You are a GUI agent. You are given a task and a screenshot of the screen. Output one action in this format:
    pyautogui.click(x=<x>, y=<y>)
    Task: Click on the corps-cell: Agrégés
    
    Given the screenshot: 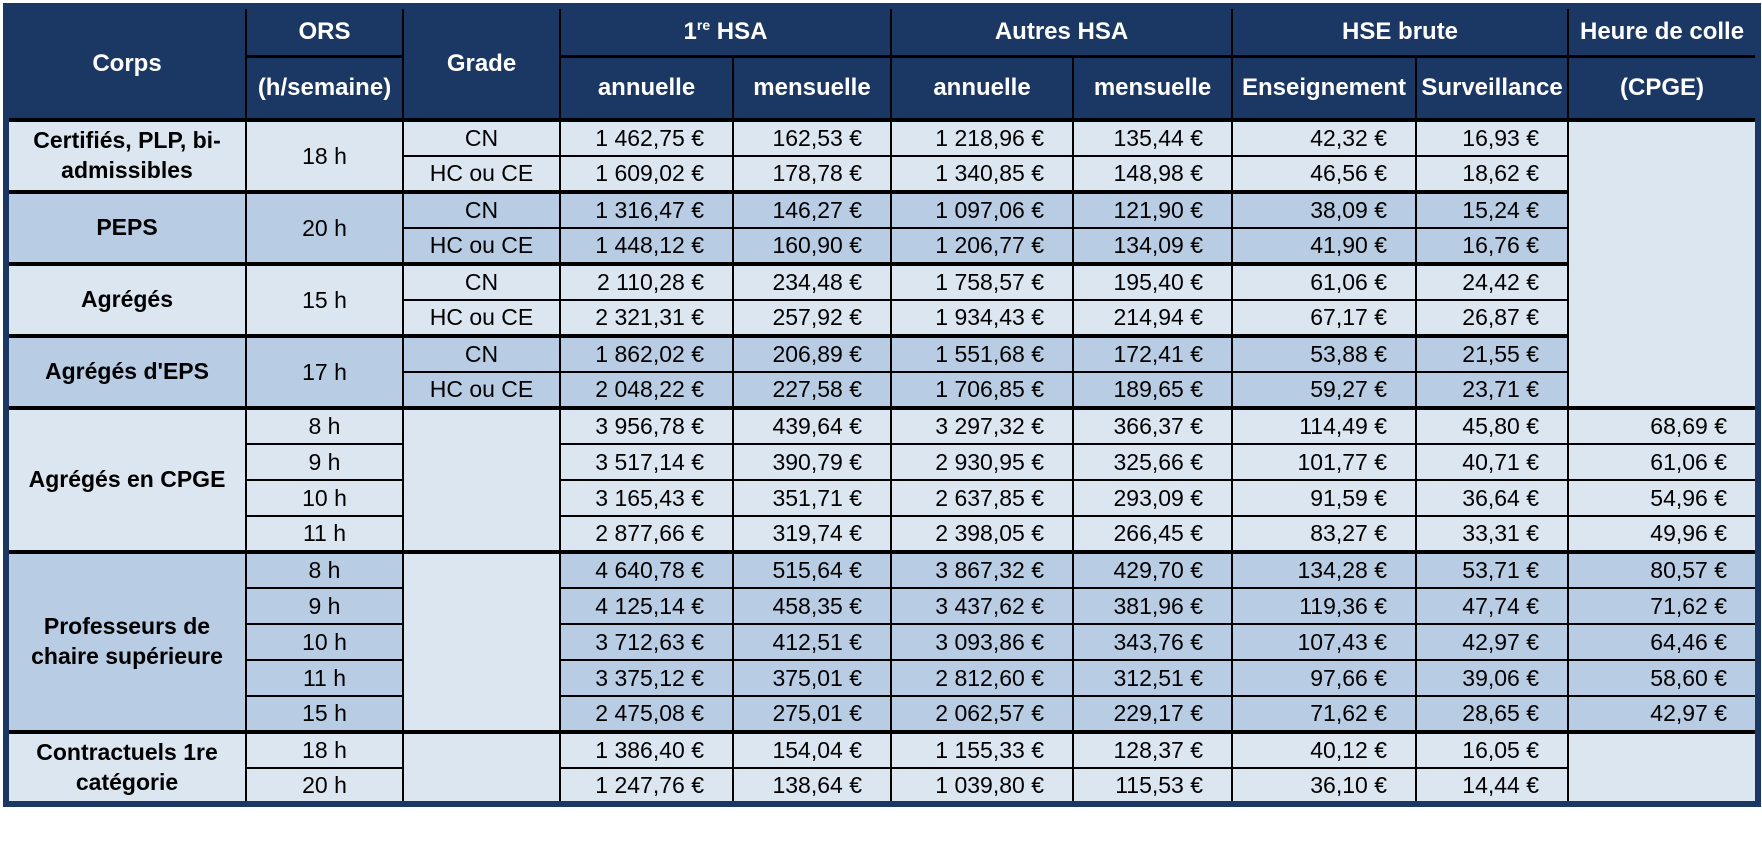 What is the action you would take?
    pyautogui.click(x=126, y=299)
    